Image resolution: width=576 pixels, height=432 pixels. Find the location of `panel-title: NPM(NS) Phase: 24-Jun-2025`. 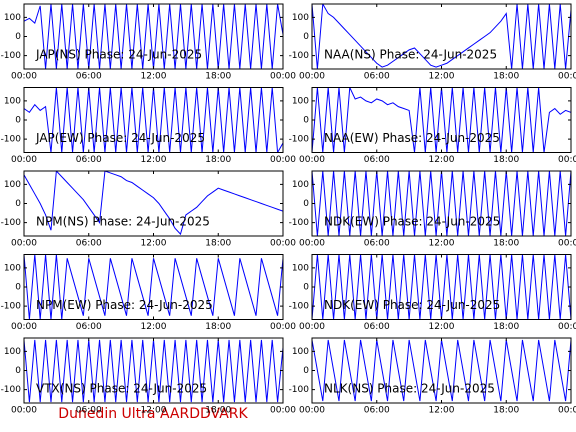

panel-title: NPM(NS) Phase: 24-Jun-2025 is located at coordinates (123, 222).